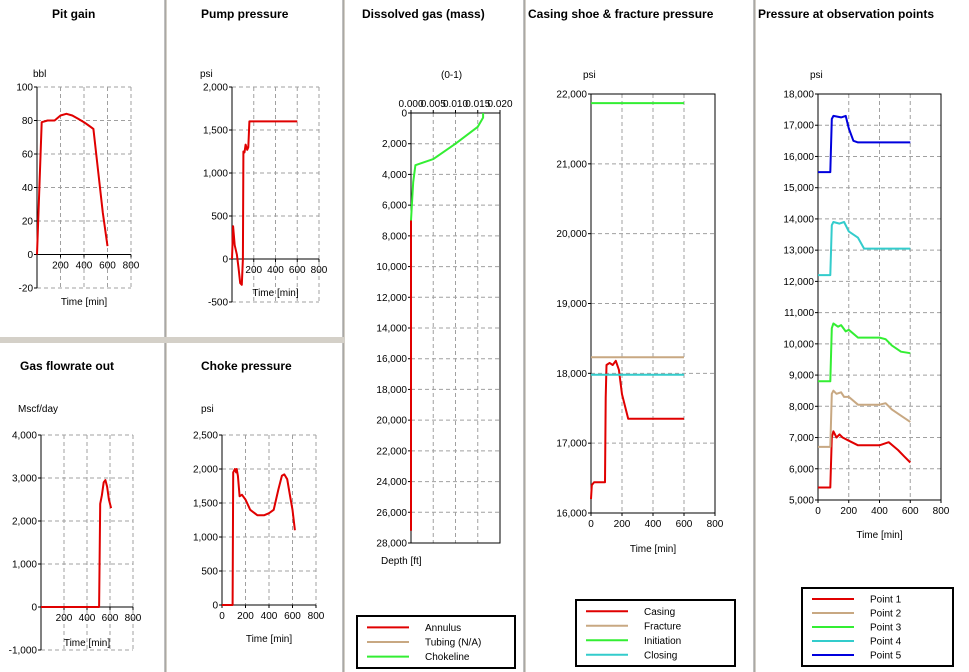 The image size is (969, 672). What do you see at coordinates (28, 155) in the screenshot?
I see `y-tick-label: 60` at bounding box center [28, 155].